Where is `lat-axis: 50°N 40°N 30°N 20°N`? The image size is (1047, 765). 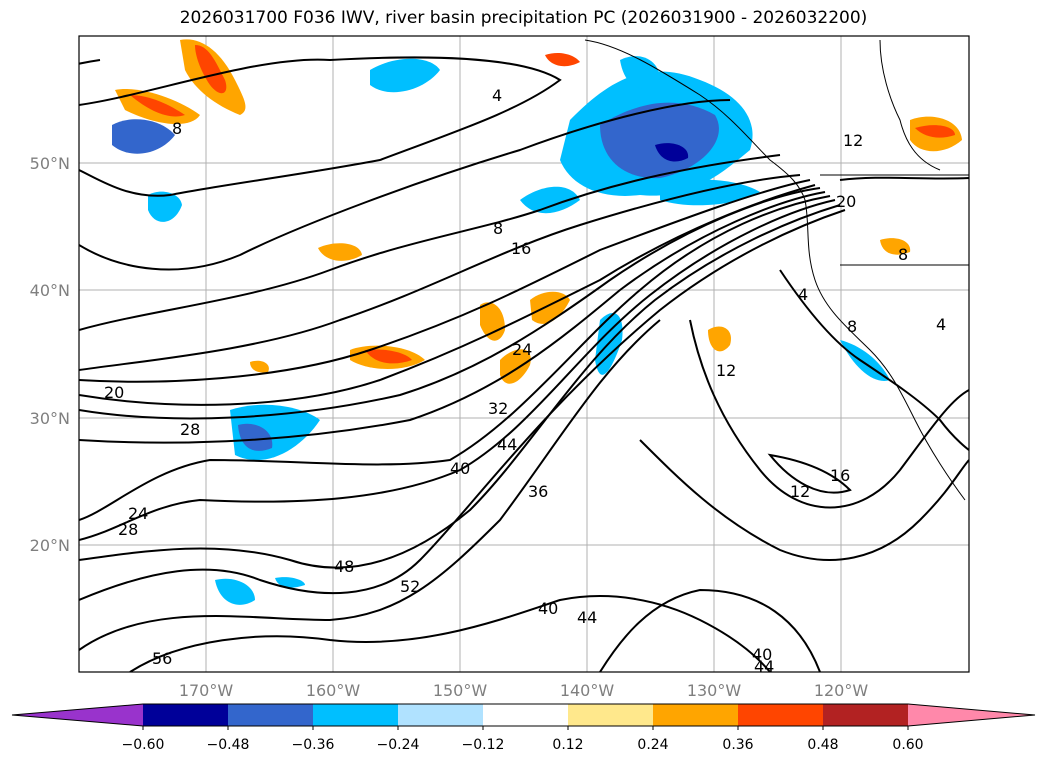
lat-axis: 50°N 40°N 30°N 20°N is located at coordinates (50, 354).